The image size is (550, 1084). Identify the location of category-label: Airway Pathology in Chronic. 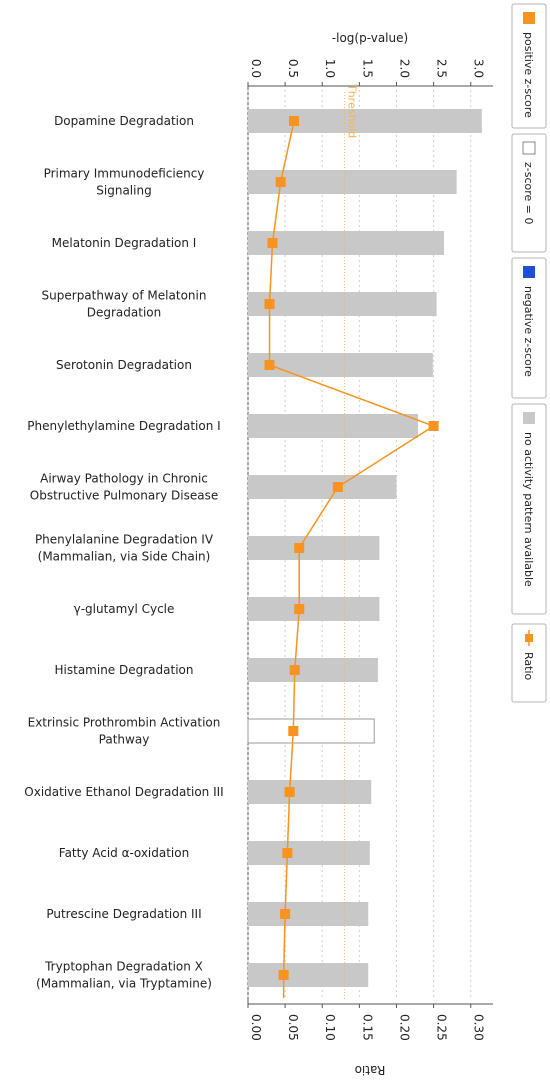
(124, 479).